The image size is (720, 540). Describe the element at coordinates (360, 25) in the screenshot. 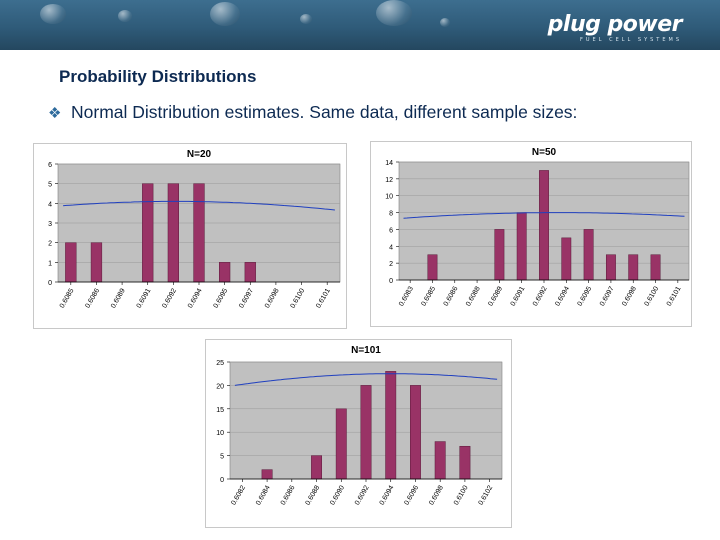

I see `header-banner: plug power FUEL CELL SYSTEMS` at that location.